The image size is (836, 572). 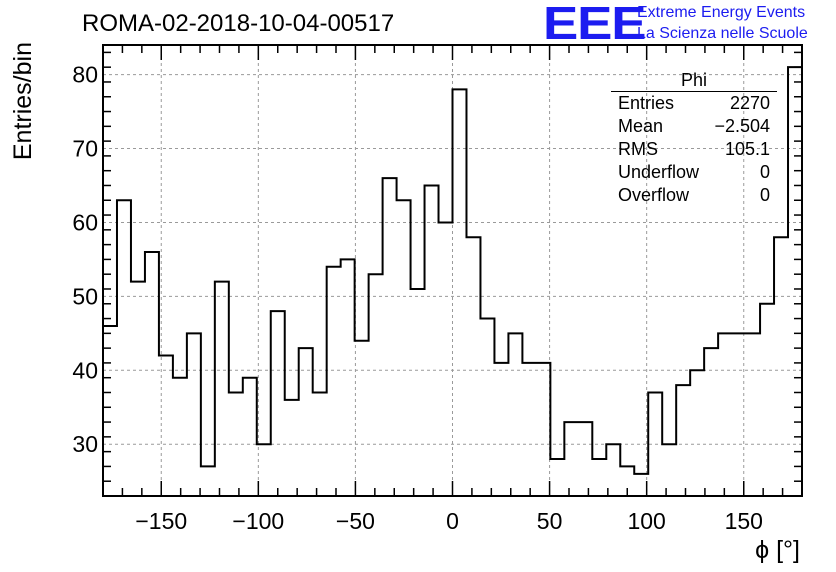 What do you see at coordinates (238, 23) in the screenshot?
I see `plot-title: ROMA-02-2018-10-04-00517` at bounding box center [238, 23].